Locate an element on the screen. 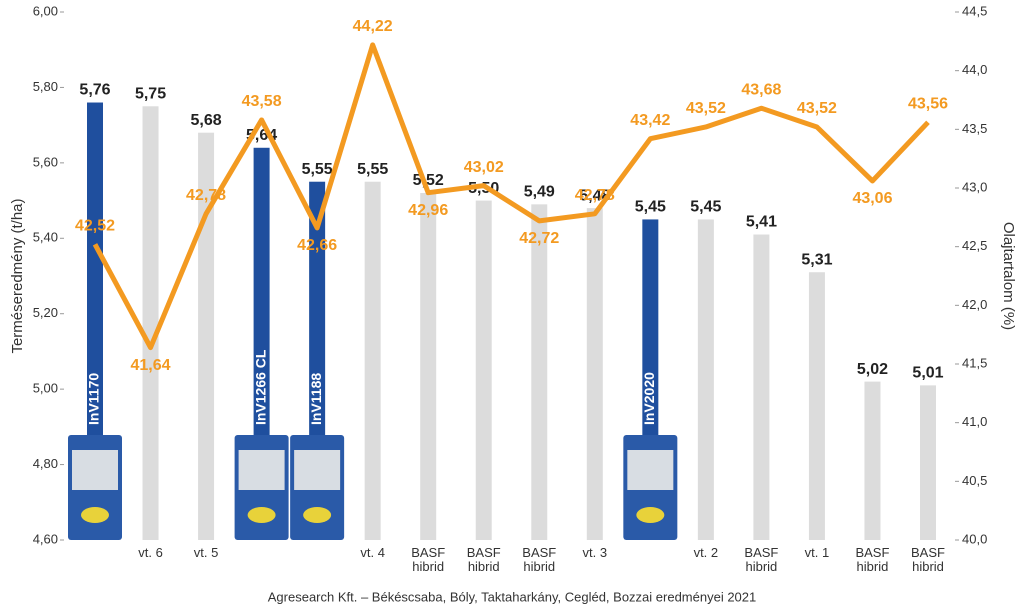  bar-category-label: InV1188 is located at coordinates (316, 399).